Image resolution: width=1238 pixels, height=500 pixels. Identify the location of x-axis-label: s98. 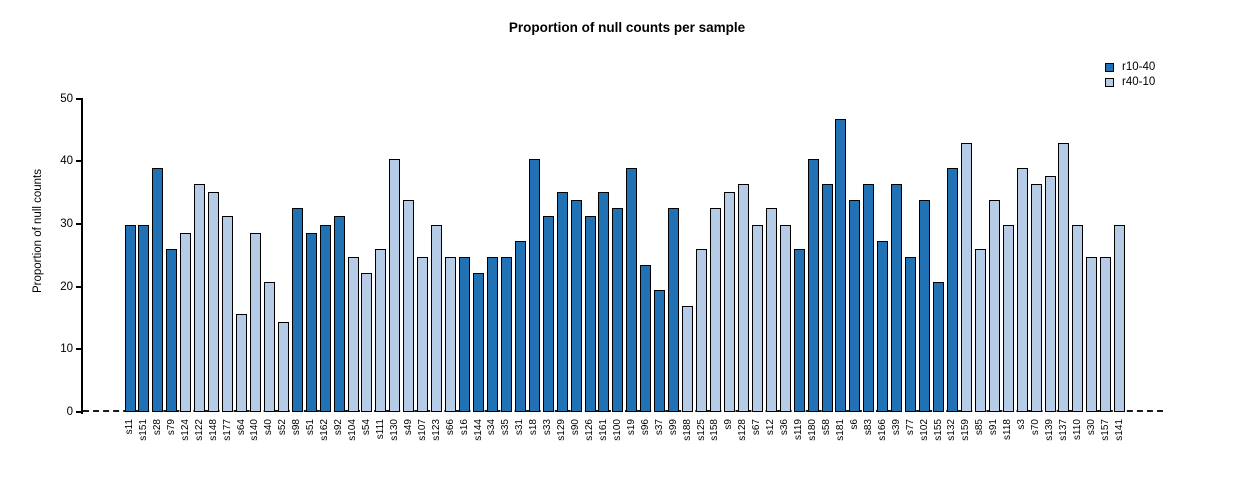
(297, 427).